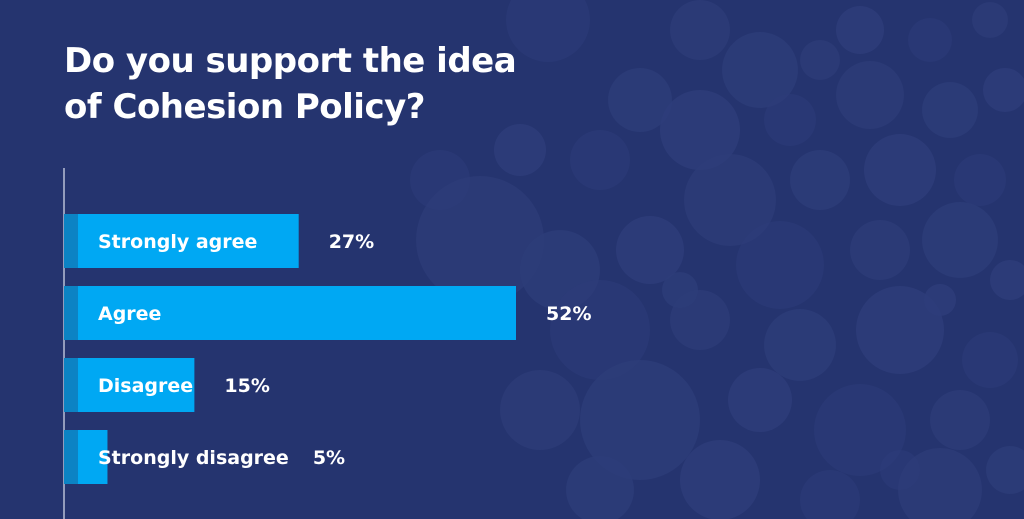 The image size is (1024, 519). I want to click on value-label-0: 27%, so click(351, 242).